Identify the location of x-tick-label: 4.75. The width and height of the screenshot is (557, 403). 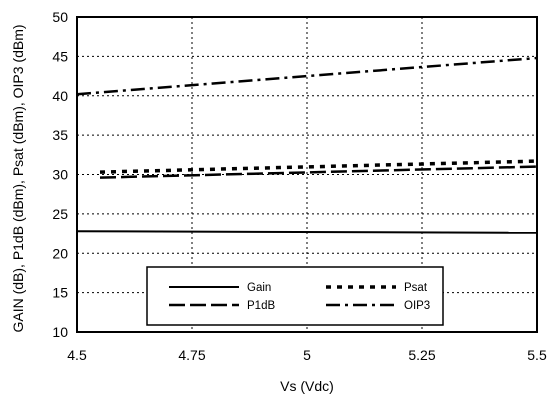
(191, 355).